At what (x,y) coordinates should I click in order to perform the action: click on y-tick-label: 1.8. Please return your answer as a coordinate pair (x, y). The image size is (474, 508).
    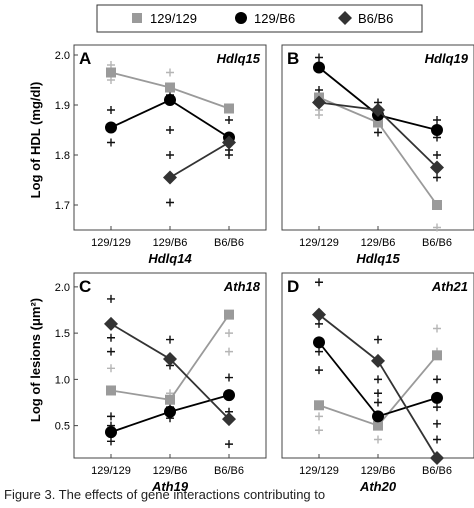
    Looking at the image, I should click on (62, 156).